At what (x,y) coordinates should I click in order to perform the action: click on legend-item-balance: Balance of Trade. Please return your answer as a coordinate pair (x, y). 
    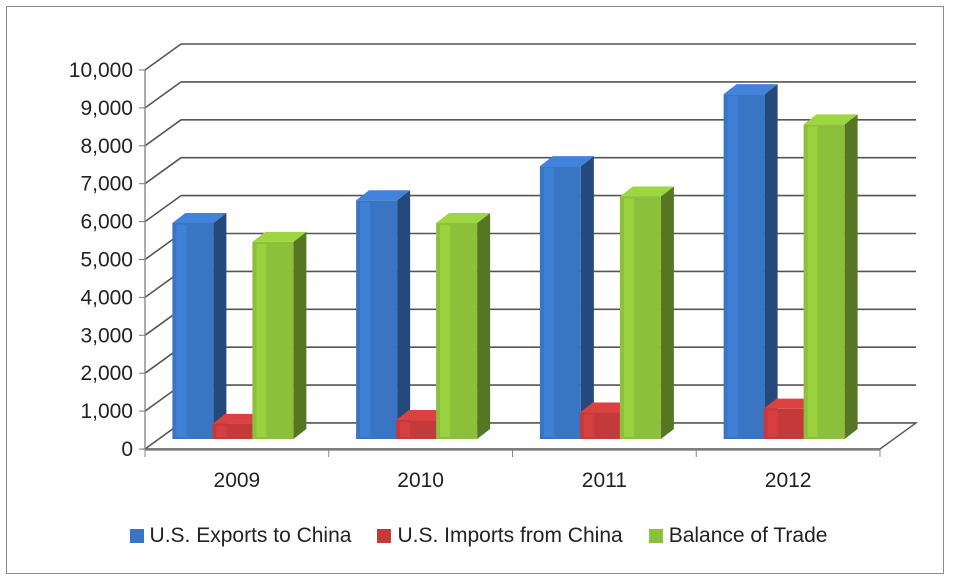
    Looking at the image, I should click on (738, 536).